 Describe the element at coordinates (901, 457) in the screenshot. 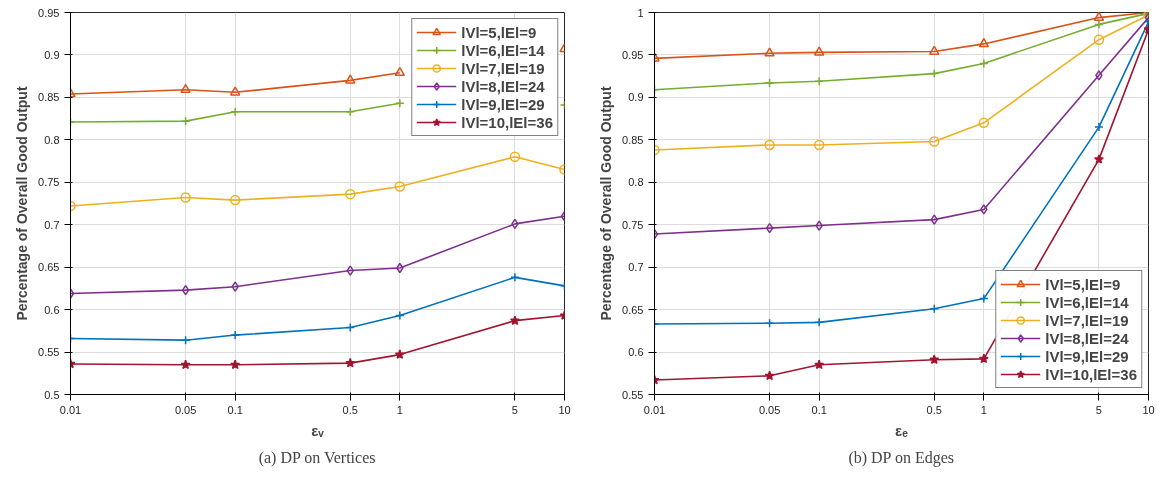

I see `text: (b) DP on Edges` at that location.